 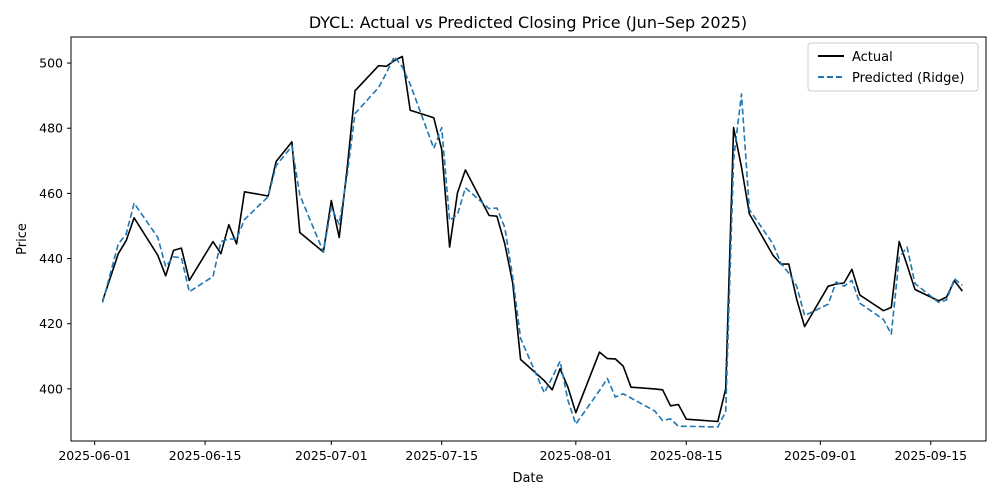 What do you see at coordinates (527, 478) in the screenshot?
I see `x-axis-title: Date` at bounding box center [527, 478].